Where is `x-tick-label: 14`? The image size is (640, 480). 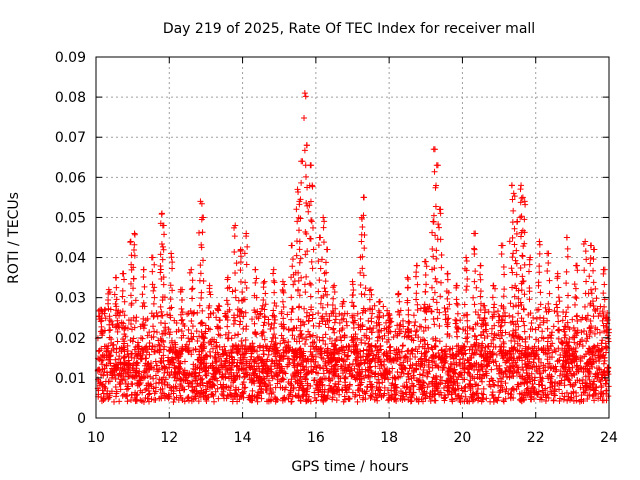
x-tick-label: 14 is located at coordinates (243, 438).